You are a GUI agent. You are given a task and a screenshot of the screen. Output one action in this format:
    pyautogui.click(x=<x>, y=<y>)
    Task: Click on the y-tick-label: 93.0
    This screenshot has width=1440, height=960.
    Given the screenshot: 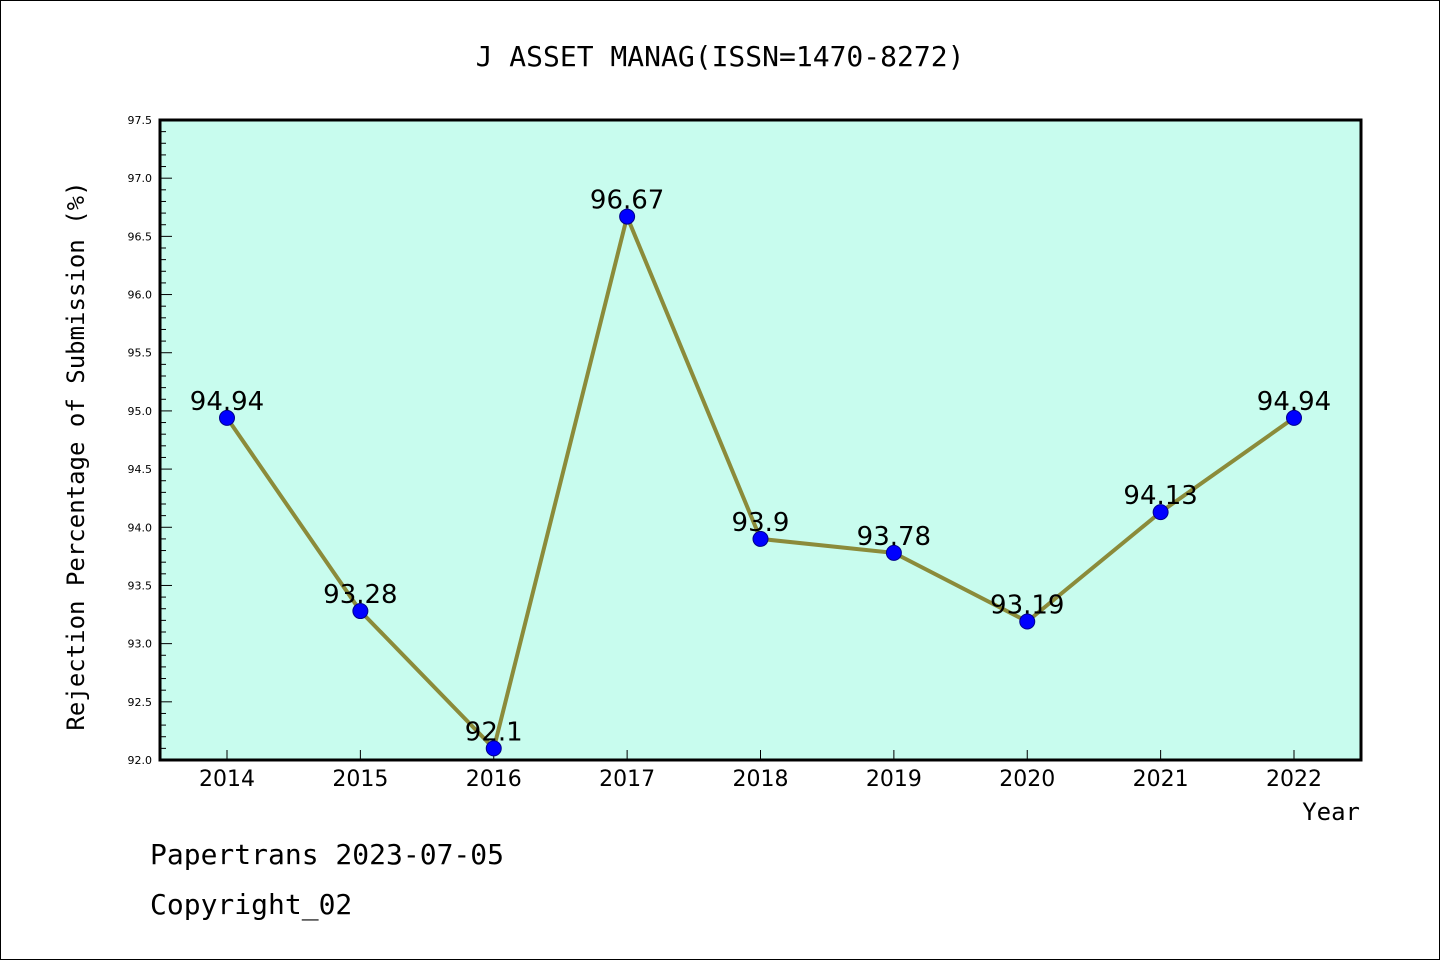 What is the action you would take?
    pyautogui.click(x=140, y=644)
    